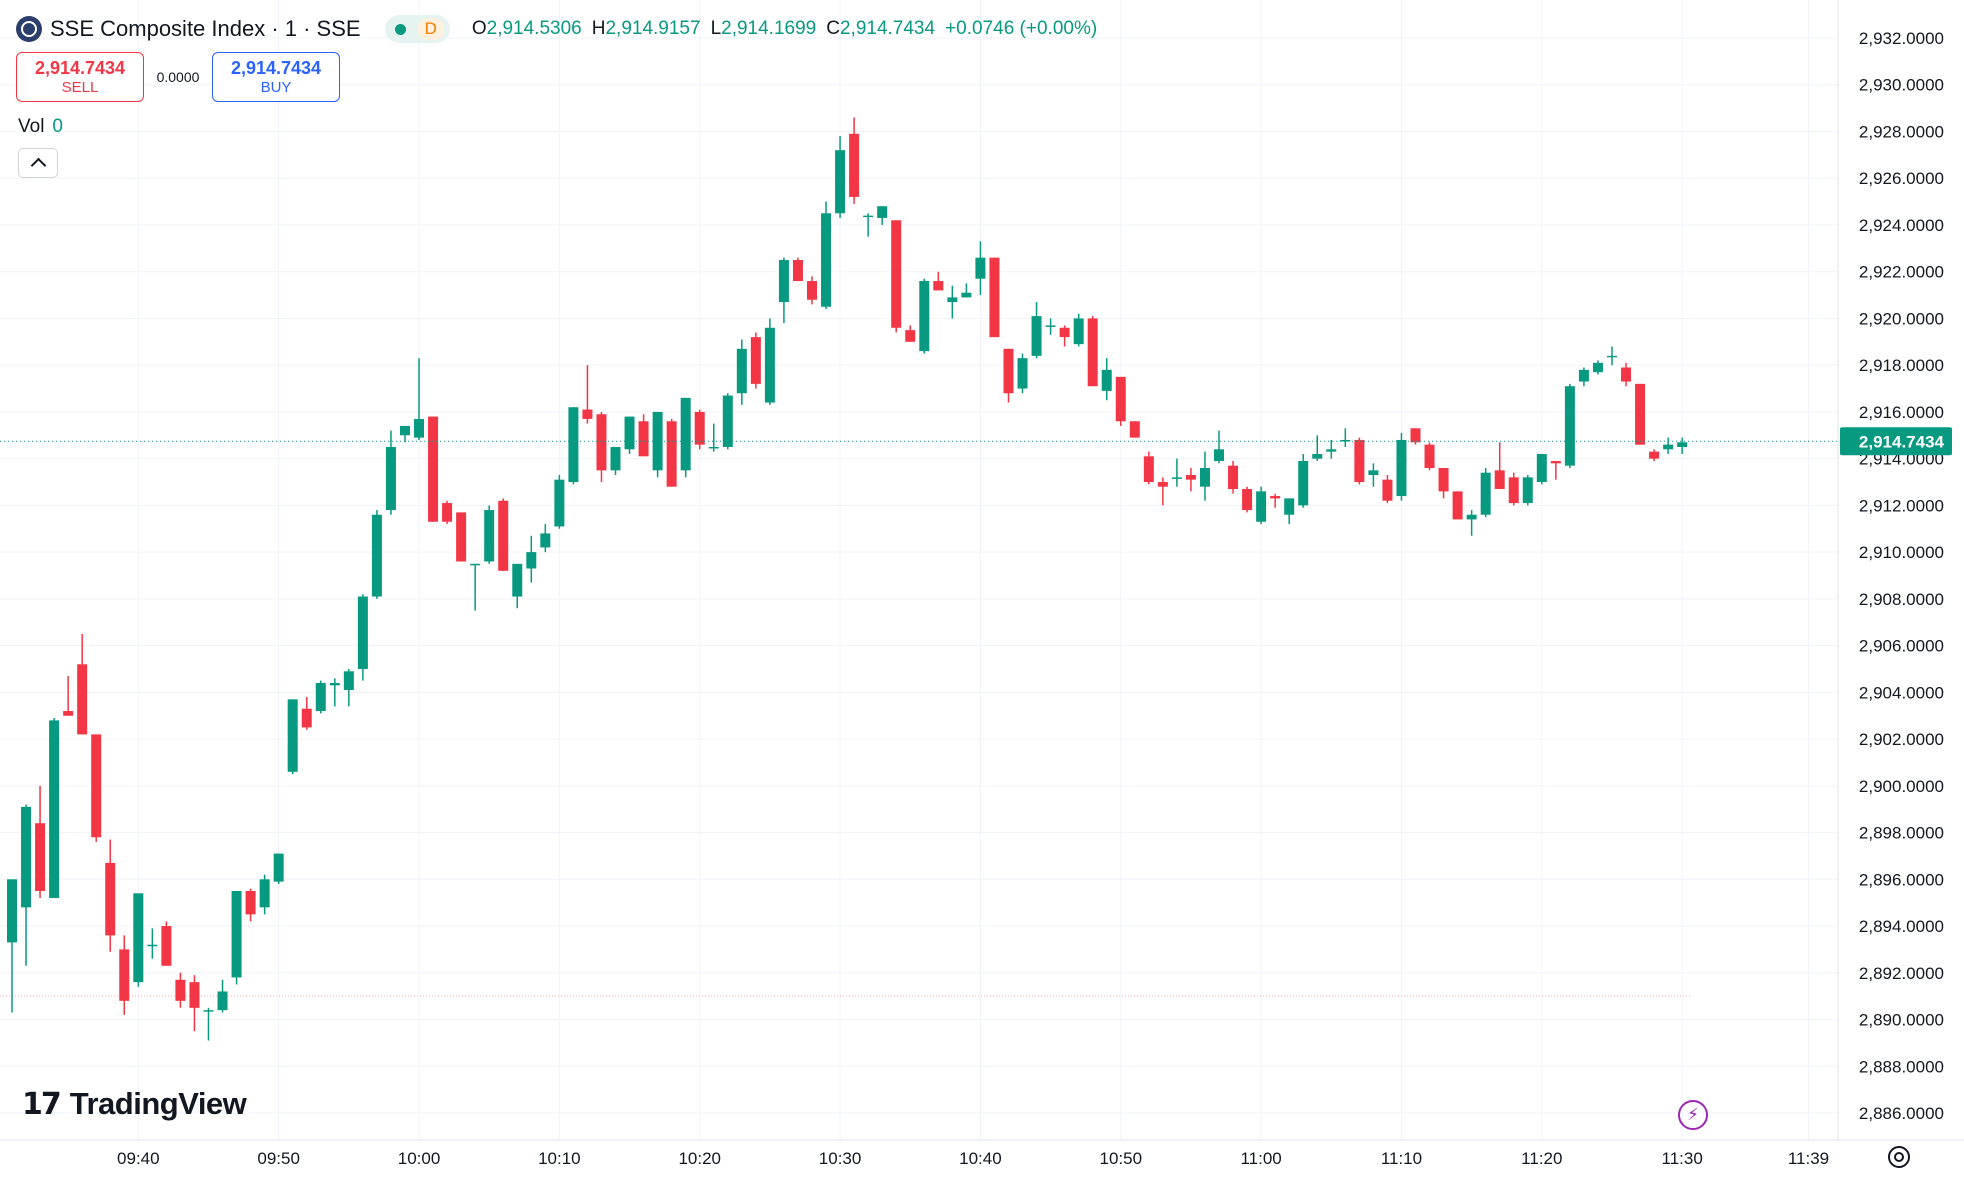 Image resolution: width=1964 pixels, height=1187 pixels. I want to click on buy-button: 2,914.7434 BUY, so click(276, 77).